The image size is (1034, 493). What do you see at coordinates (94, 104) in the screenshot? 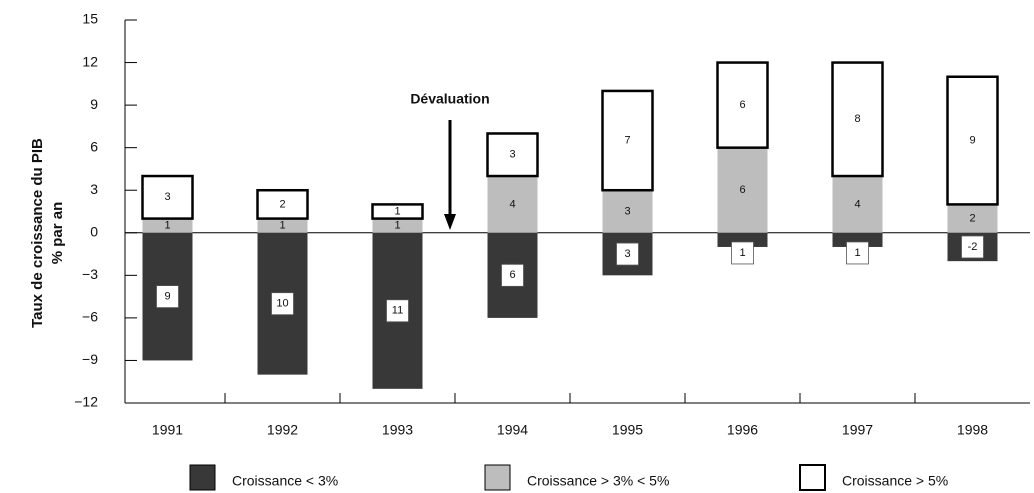
I see `y-tick-label: 9` at bounding box center [94, 104].